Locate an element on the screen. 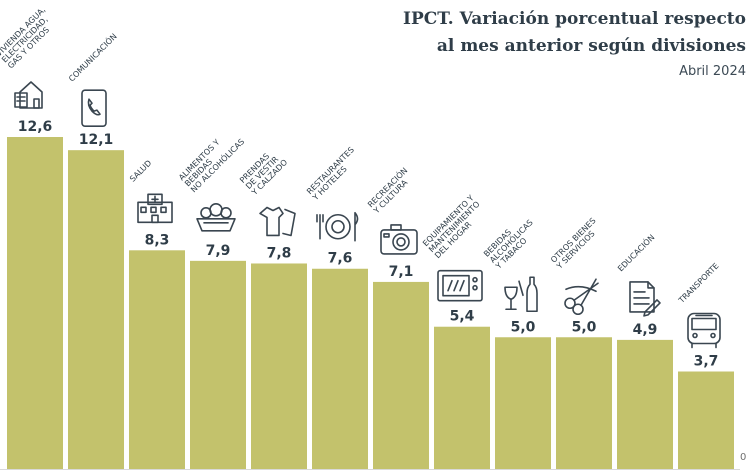 Image resolution: width=756 pixels, height=472 pixels. category-label-line: EDUCACIÓN is located at coordinates (636, 252).